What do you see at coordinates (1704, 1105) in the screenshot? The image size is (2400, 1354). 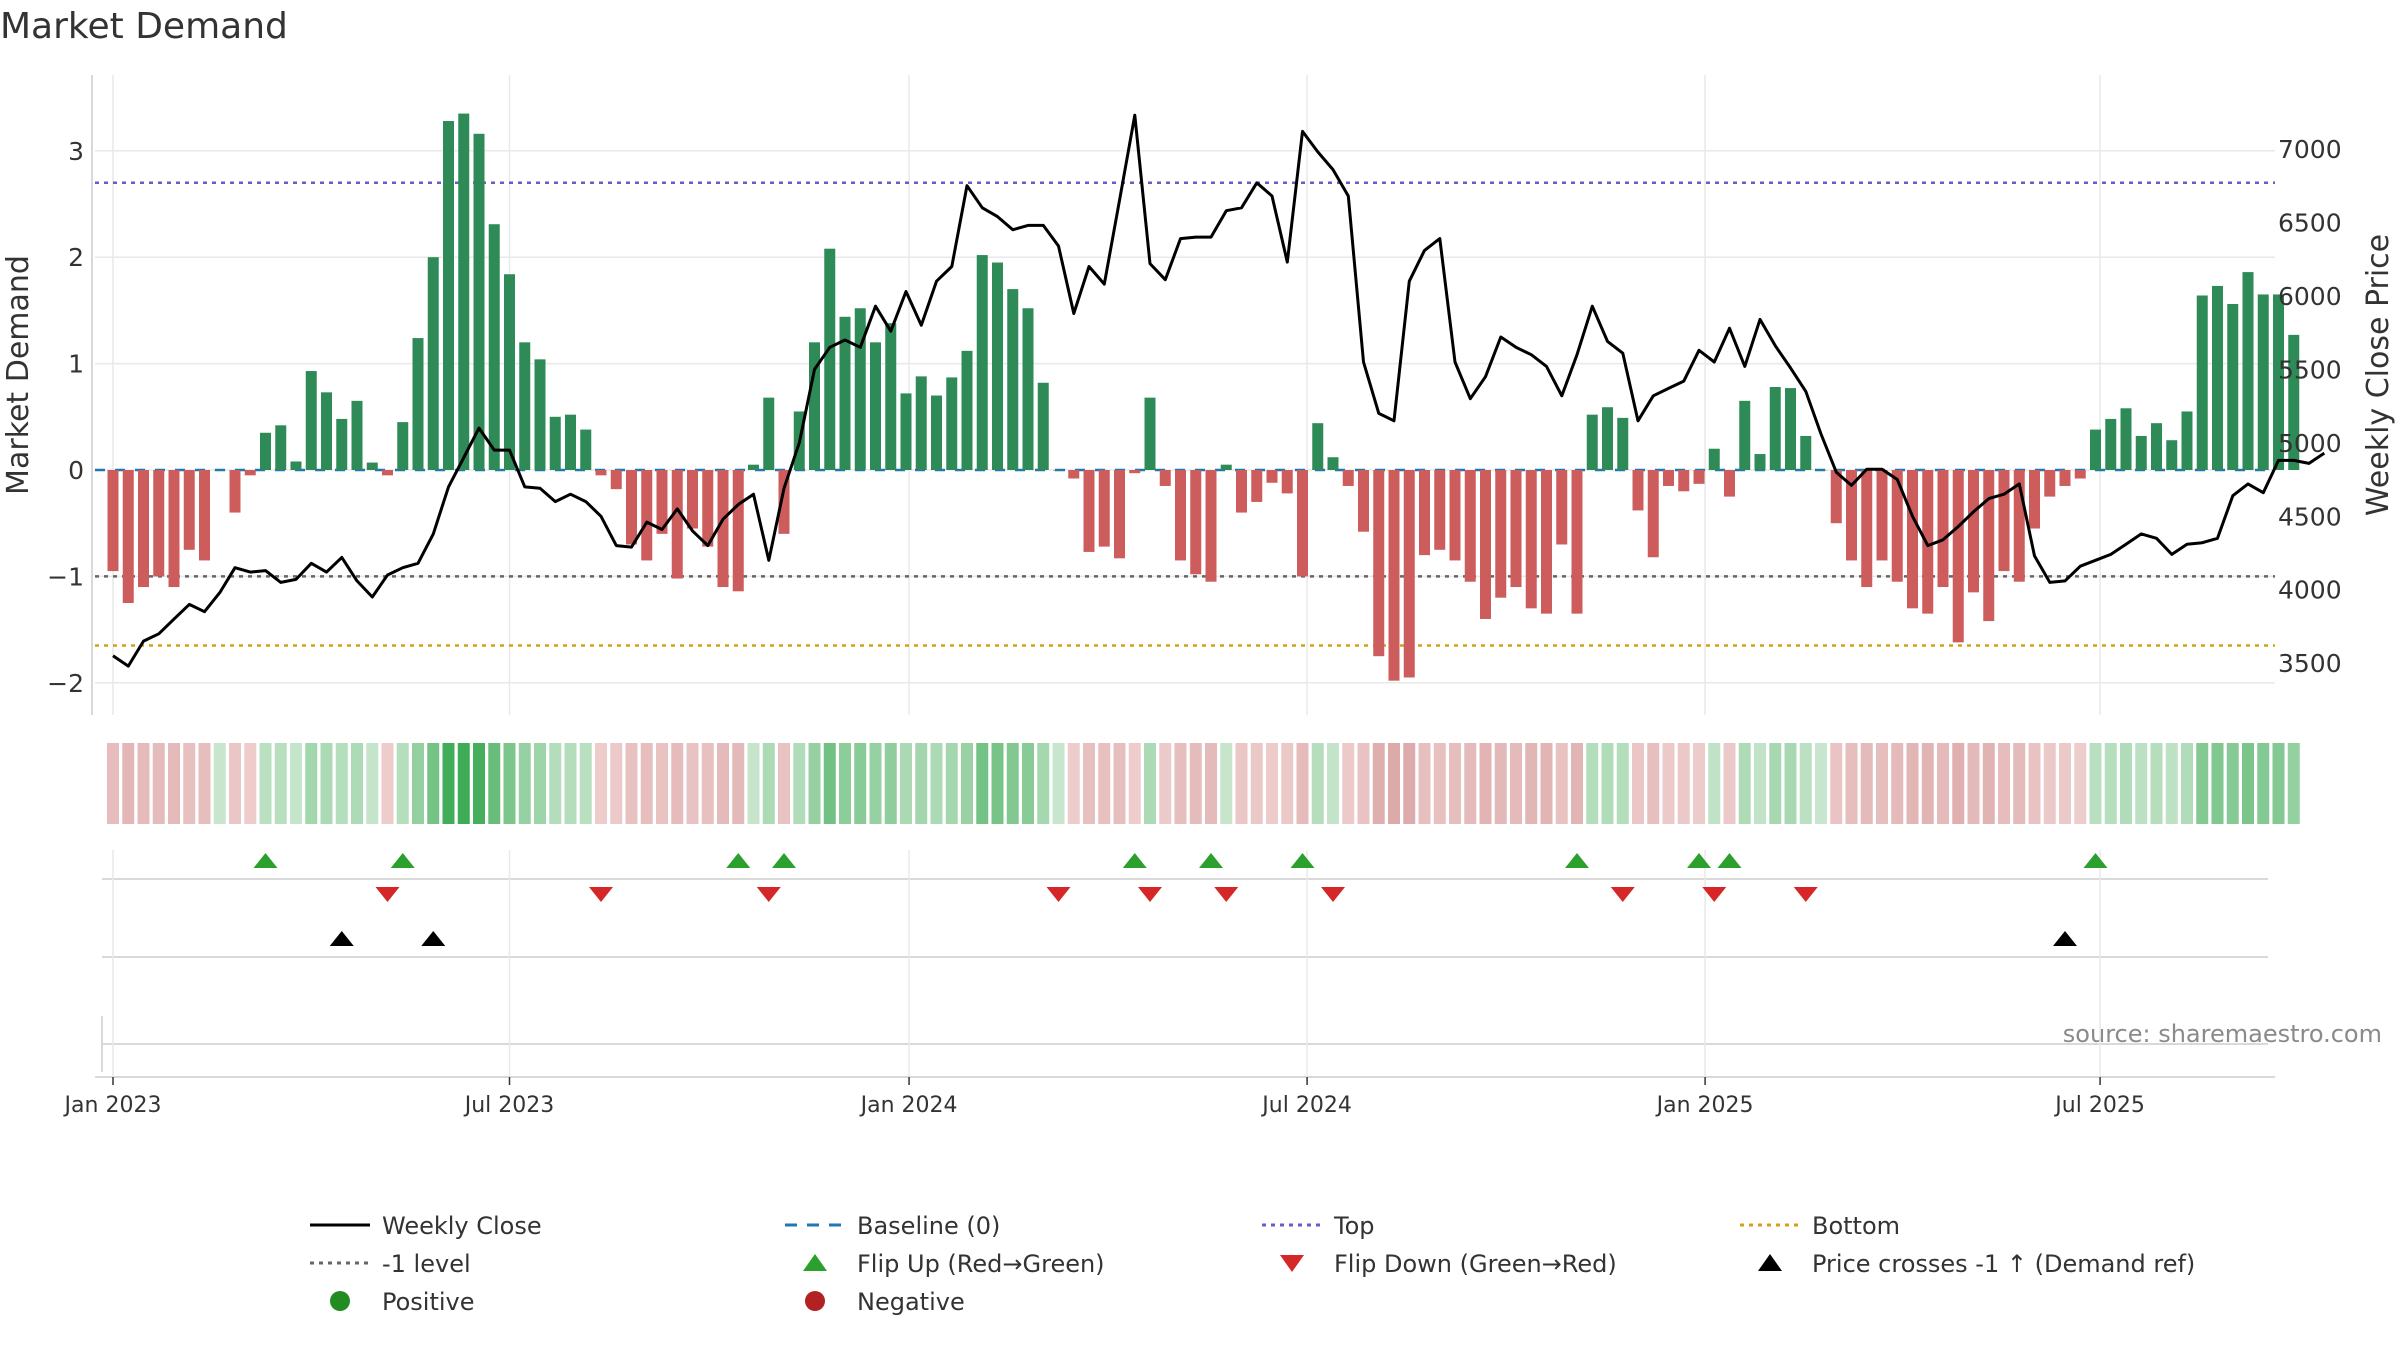 I see `x-tick-label: Jan 2025` at bounding box center [1704, 1105].